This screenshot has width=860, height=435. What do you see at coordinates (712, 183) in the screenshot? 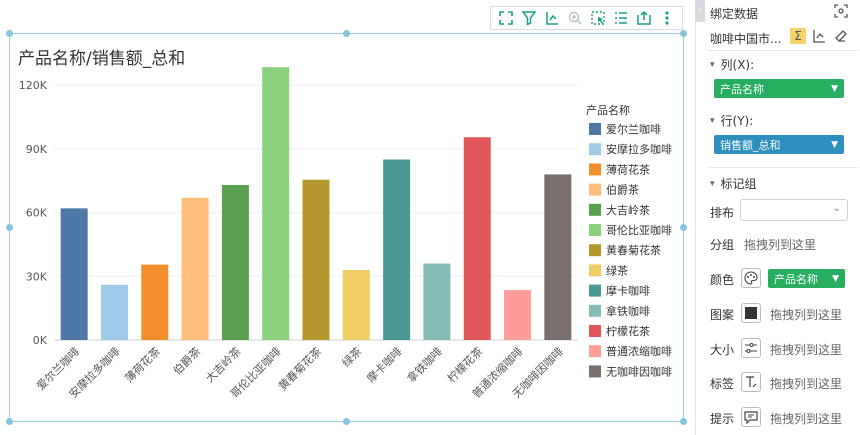
I see `chevron-down-icon: ▾` at bounding box center [712, 183].